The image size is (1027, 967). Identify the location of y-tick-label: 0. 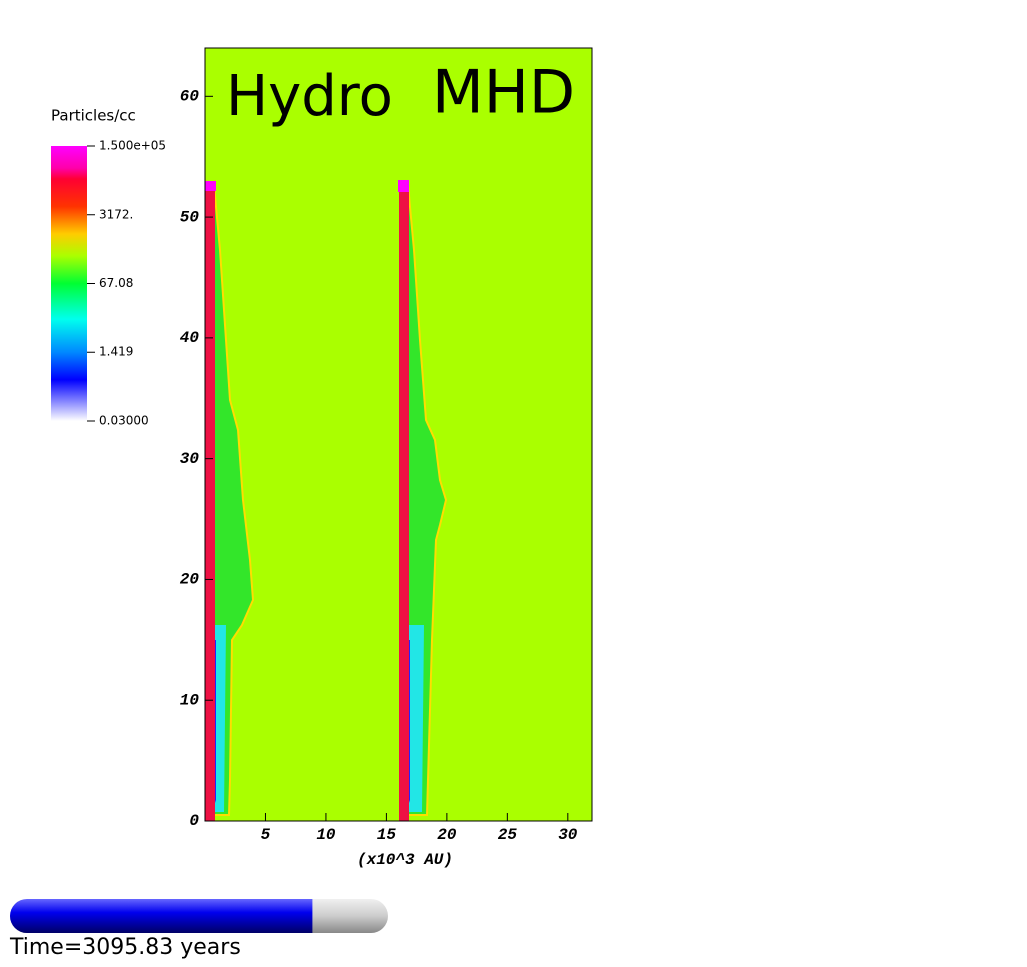
(194, 821).